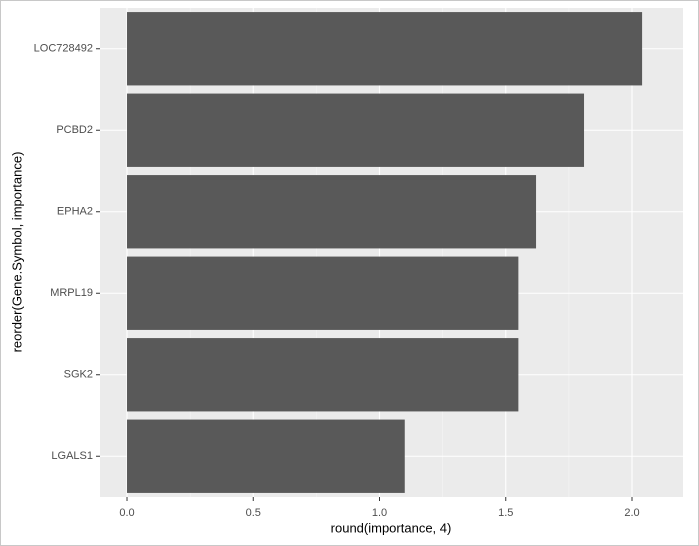  What do you see at coordinates (16, 252) in the screenshot?
I see `y-axis-title: reorder(Gene.Symbol, importance)` at bounding box center [16, 252].